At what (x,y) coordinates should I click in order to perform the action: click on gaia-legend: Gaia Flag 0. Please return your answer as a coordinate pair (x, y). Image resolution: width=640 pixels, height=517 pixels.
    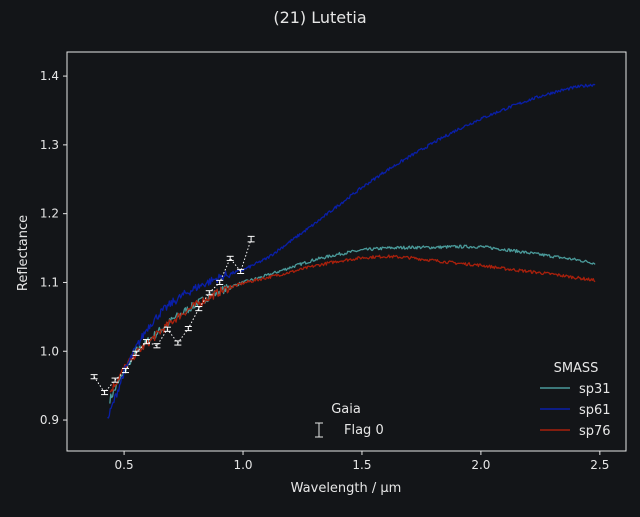
    Looking at the image, I should click on (349, 420).